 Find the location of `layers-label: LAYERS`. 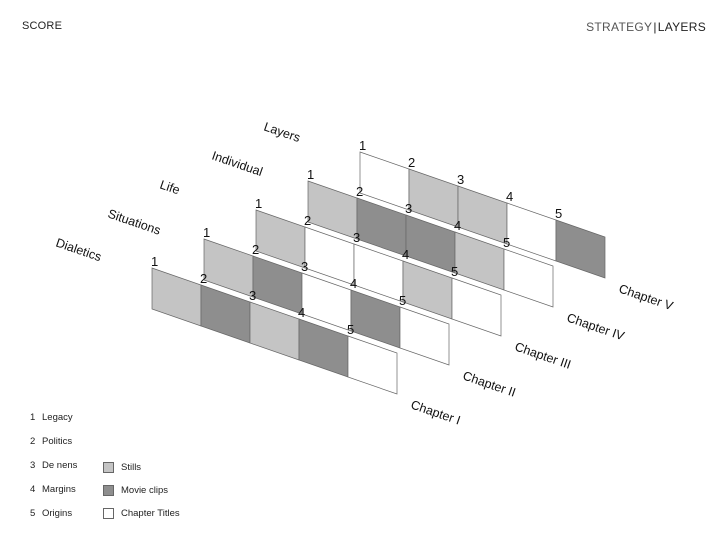

layers-label: LAYERS is located at coordinates (681, 27).